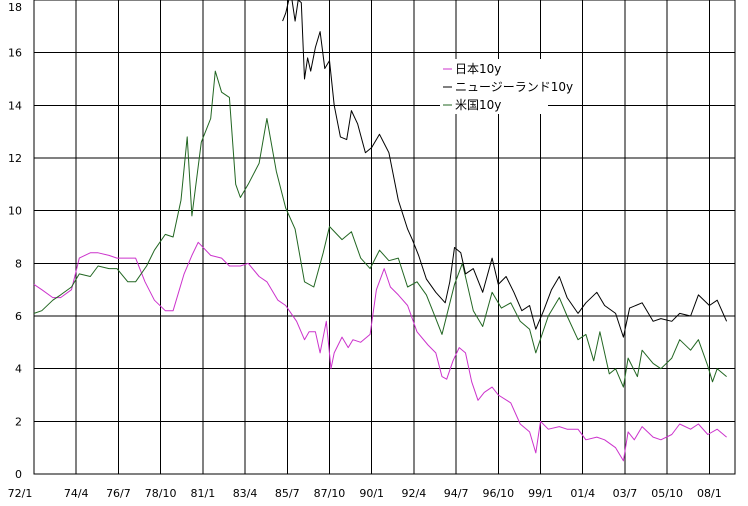  What do you see at coordinates (18, 421) in the screenshot?
I see `y-tick-label: 2` at bounding box center [18, 421].